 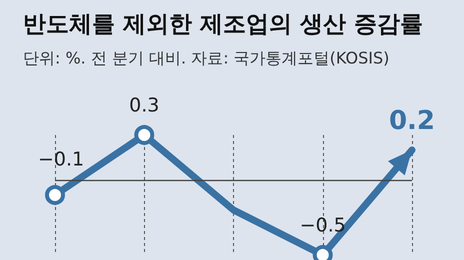 I want to click on data-label: −0.5, so click(x=323, y=225).